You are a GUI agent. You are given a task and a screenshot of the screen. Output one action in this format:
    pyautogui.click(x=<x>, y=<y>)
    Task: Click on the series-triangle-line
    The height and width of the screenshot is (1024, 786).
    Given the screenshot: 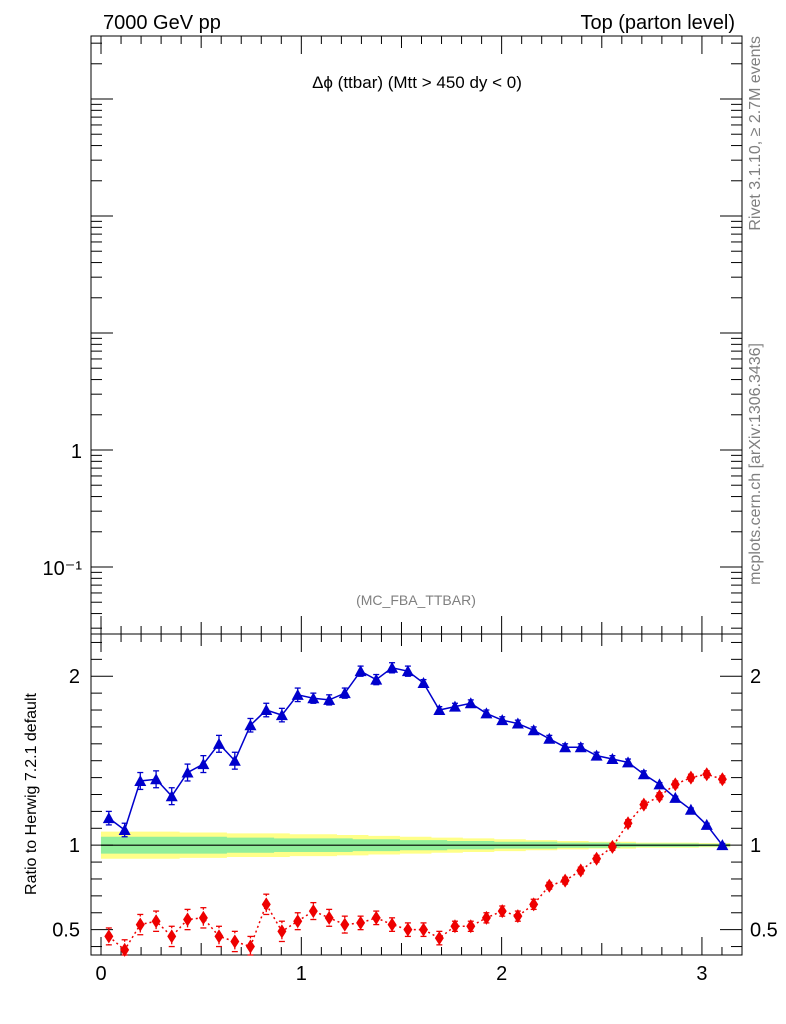 What is the action you would take?
    pyautogui.click(x=415, y=756)
    